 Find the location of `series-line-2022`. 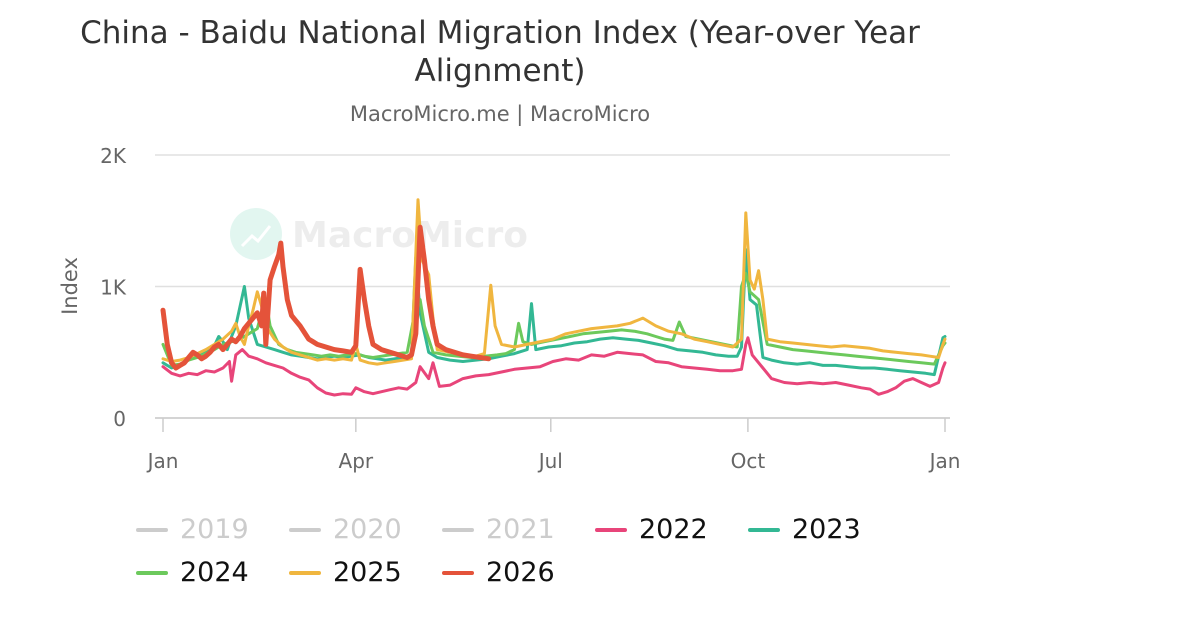

series-line-2022 is located at coordinates (554, 366).